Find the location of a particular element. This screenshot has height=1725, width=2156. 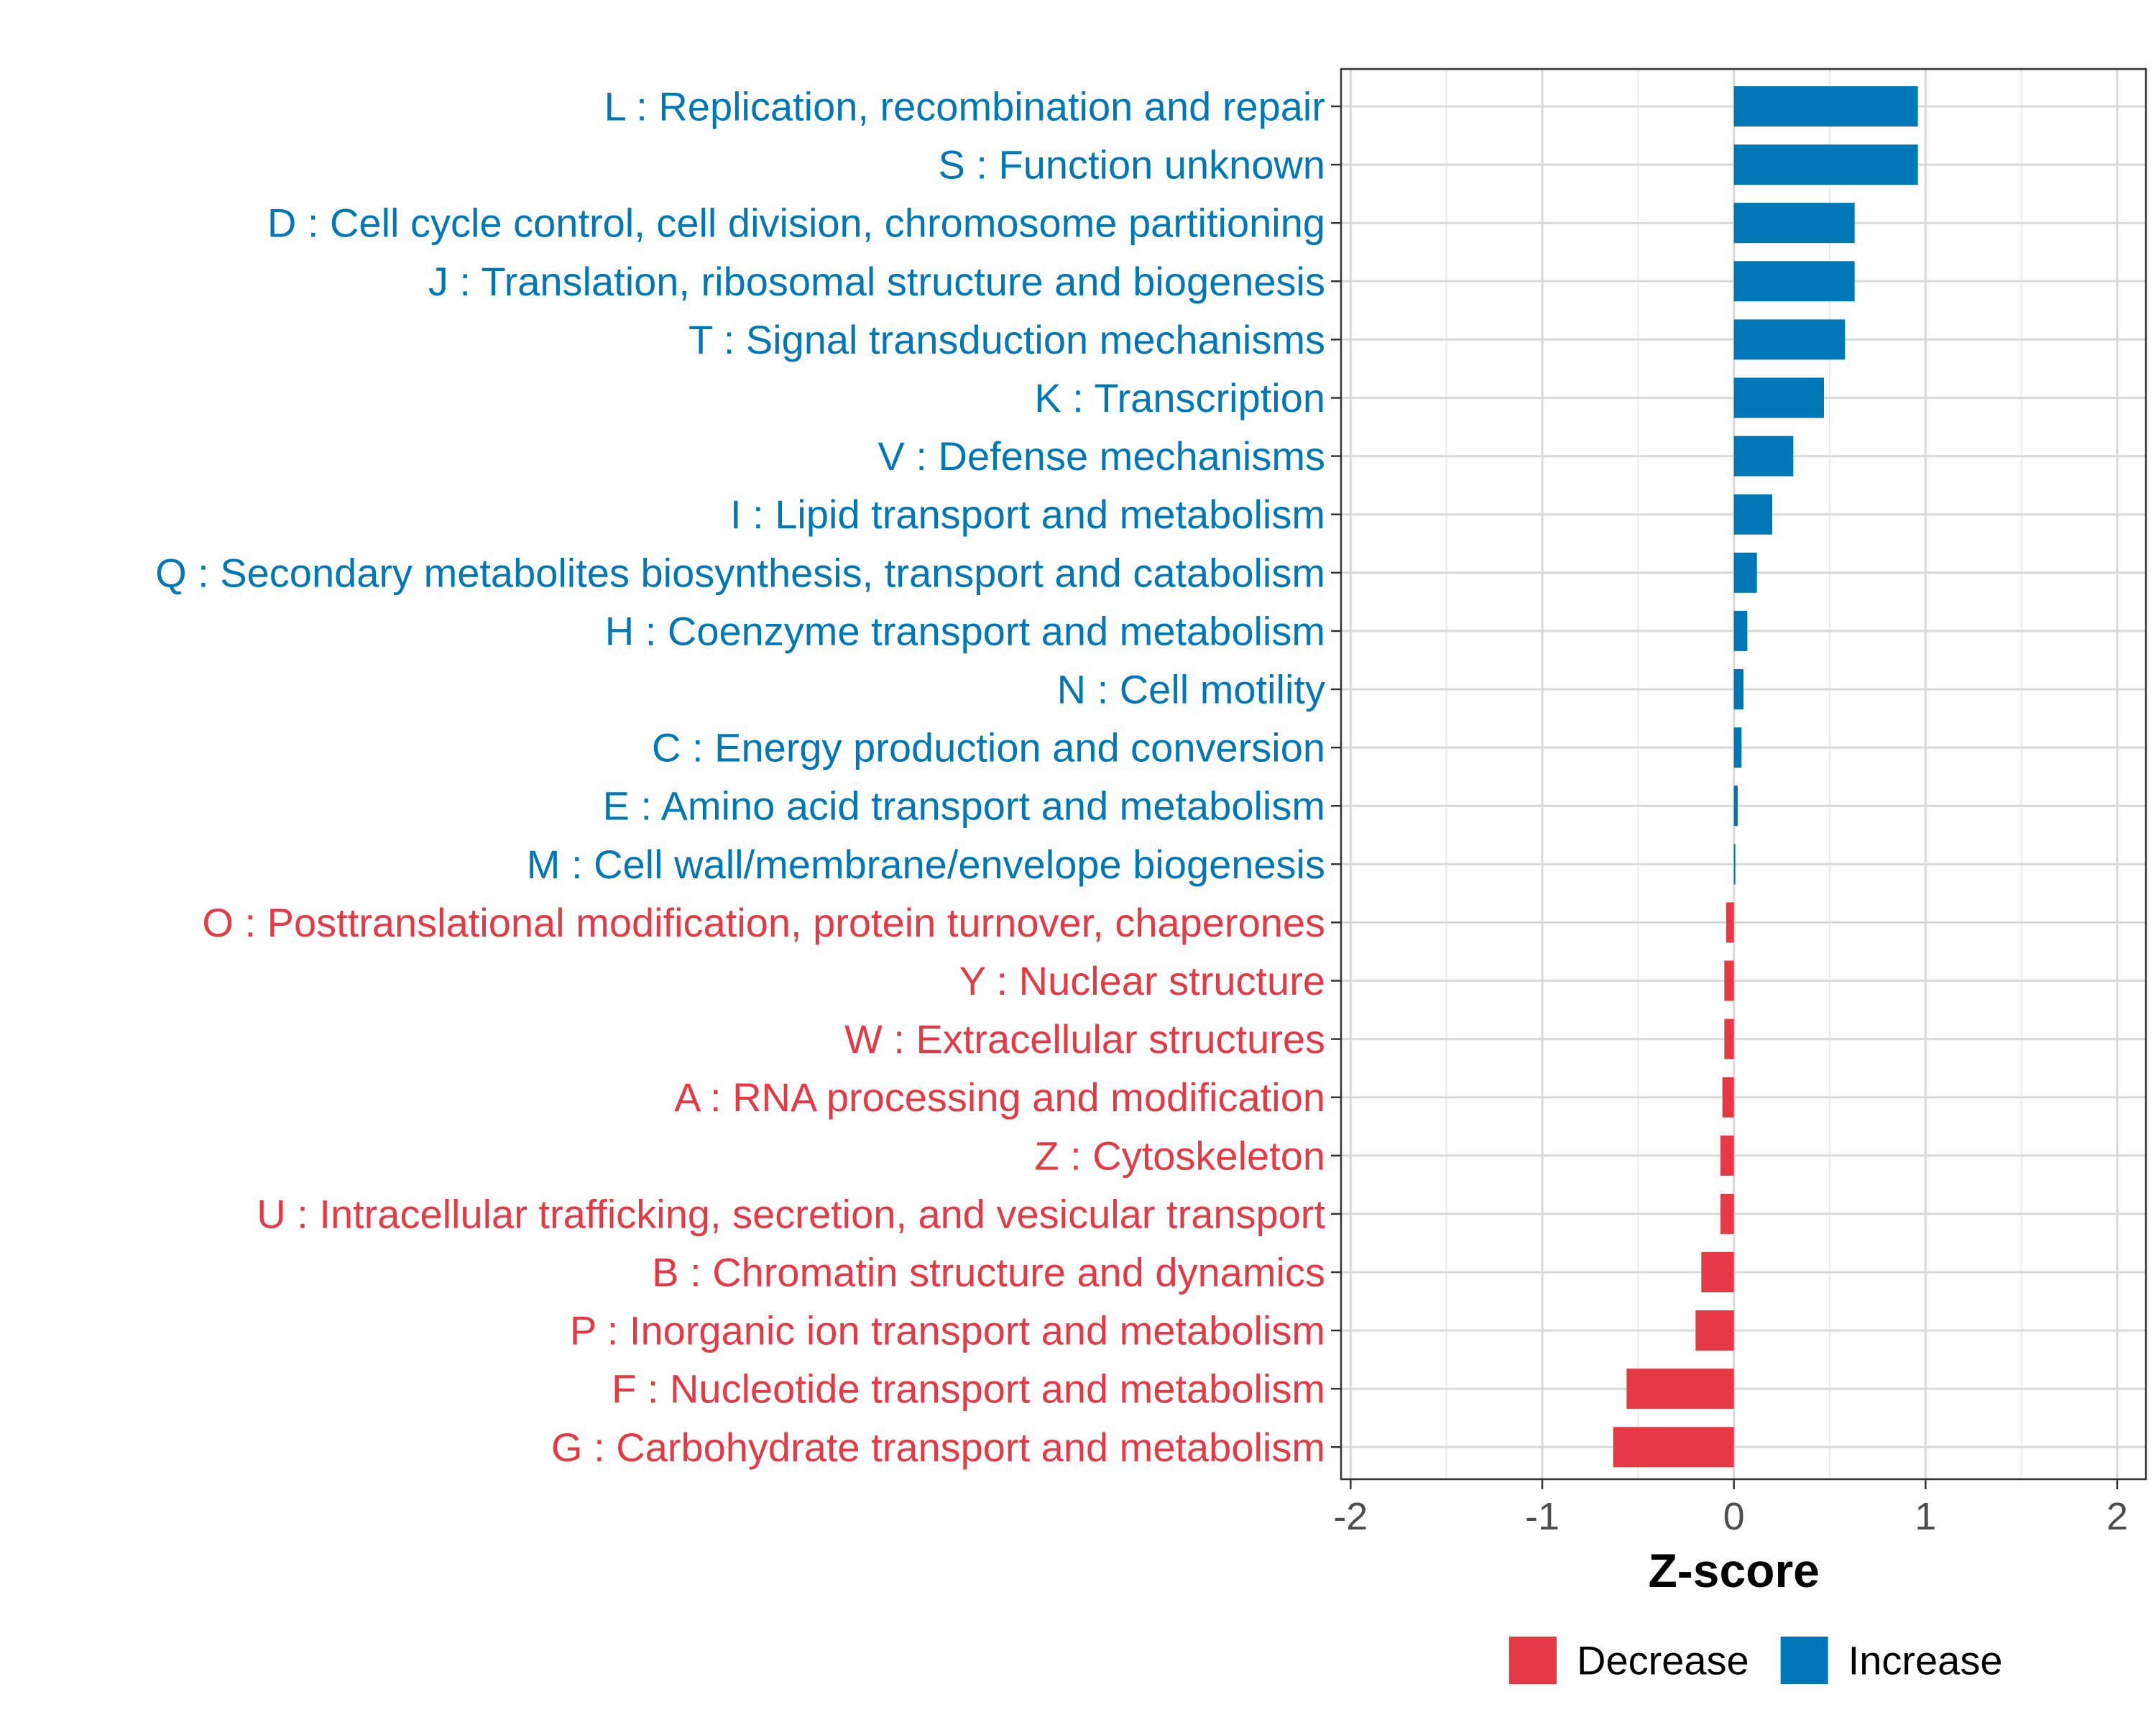

category-label: N : Cell motility is located at coordinates (1191, 689).